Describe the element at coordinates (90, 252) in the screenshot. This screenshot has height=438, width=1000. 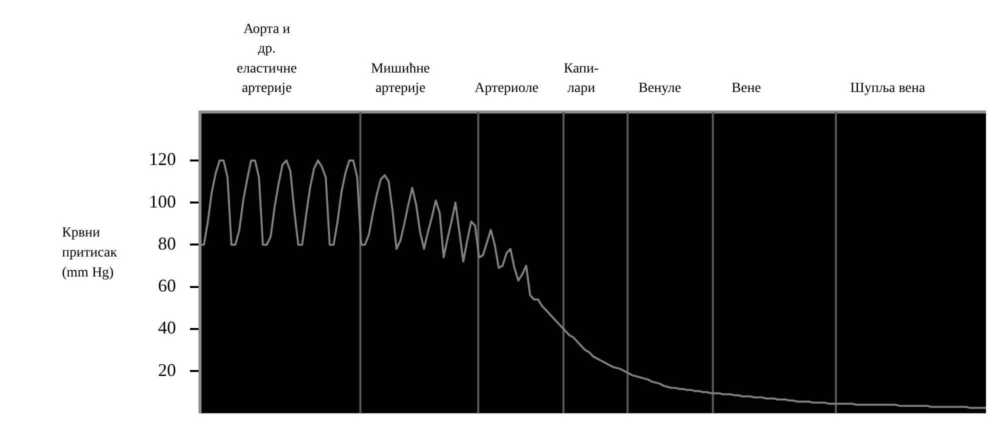
I see `y-axis-title: Крвни притисак (mm Hg)` at that location.